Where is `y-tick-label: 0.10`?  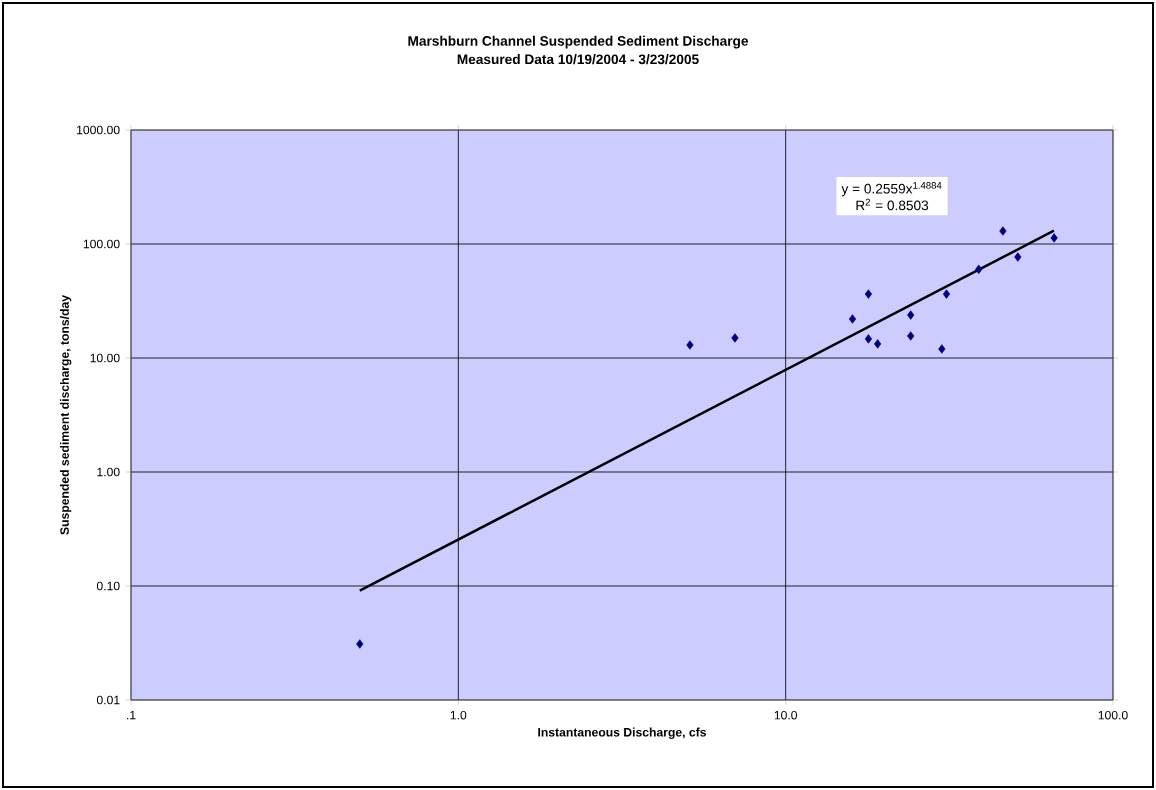 y-tick-label: 0.10 is located at coordinates (108, 586).